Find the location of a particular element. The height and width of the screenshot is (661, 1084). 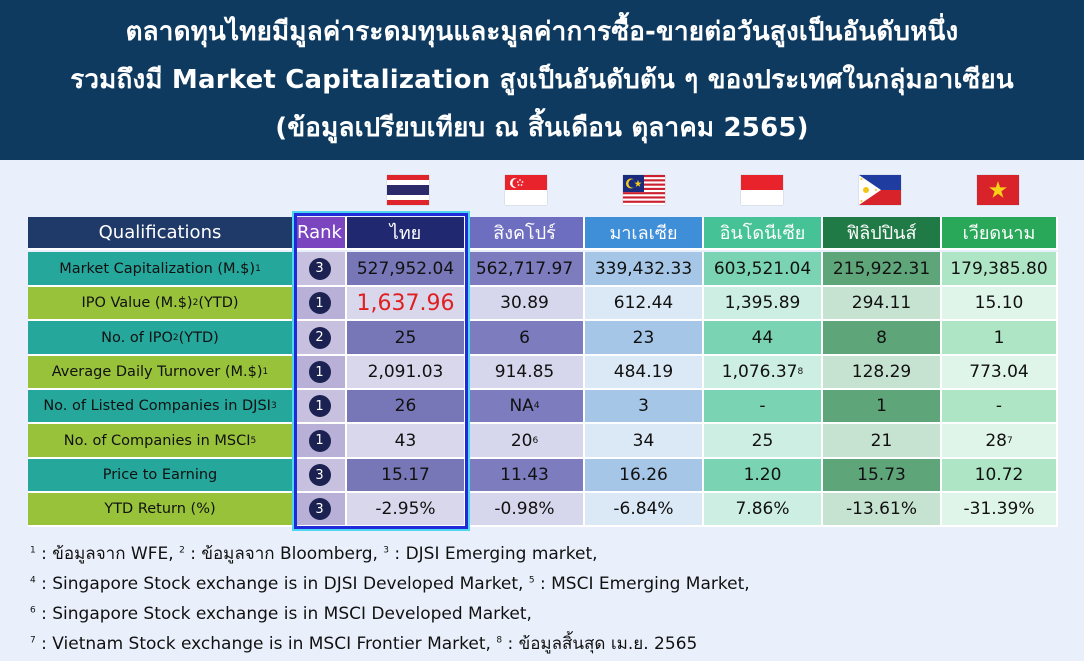

vietnam-flag-icon is located at coordinates (998, 190).